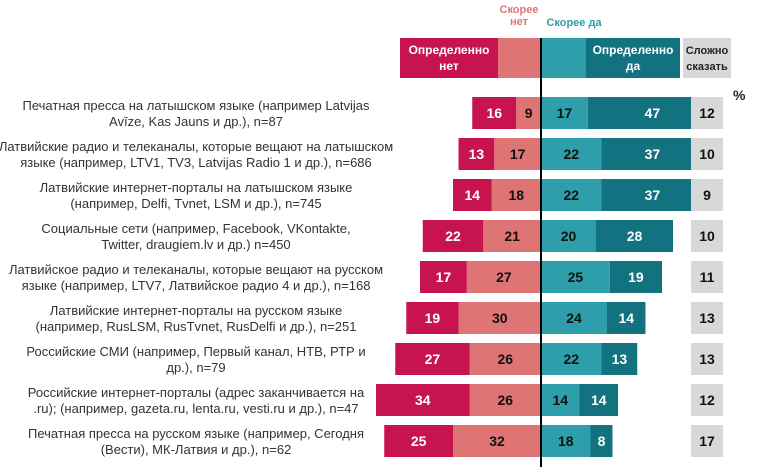 This screenshot has width=768, height=467. I want to click on legend-def-no-line2: нет, so click(449, 66).